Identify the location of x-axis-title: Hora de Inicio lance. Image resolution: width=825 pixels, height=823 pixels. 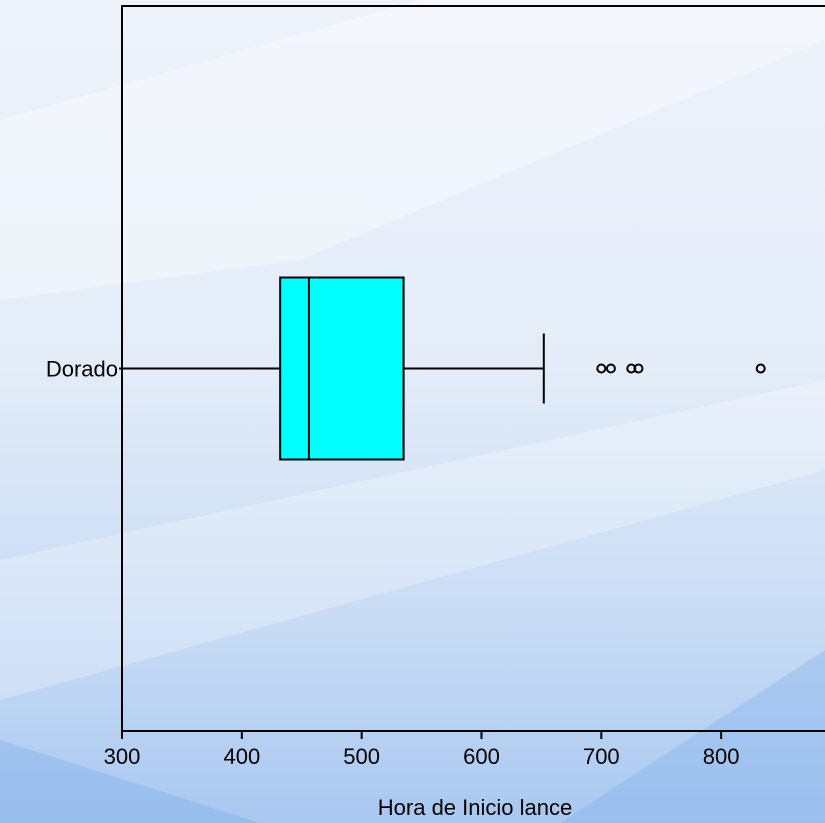
(475, 807).